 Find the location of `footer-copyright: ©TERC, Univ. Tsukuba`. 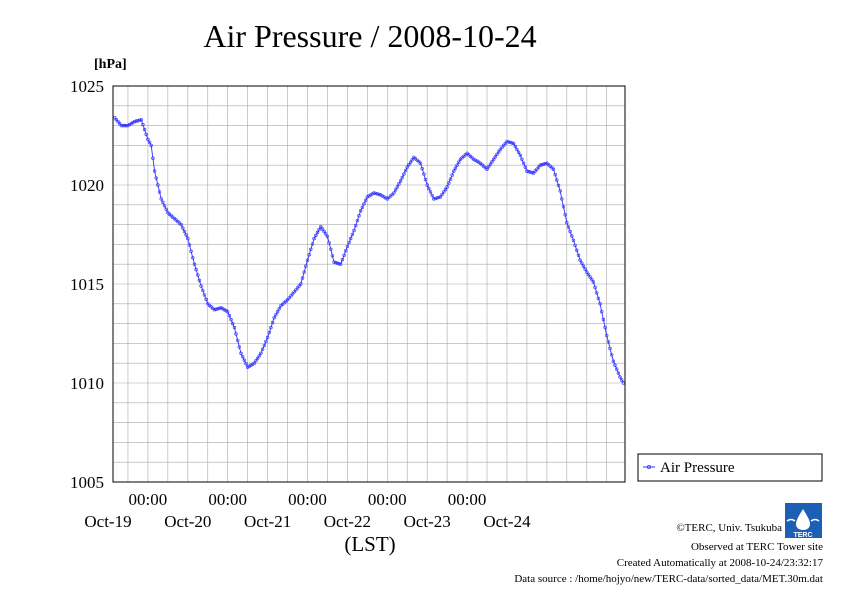

footer-copyright: ©TERC, Univ. Tsukuba is located at coordinates (729, 528).